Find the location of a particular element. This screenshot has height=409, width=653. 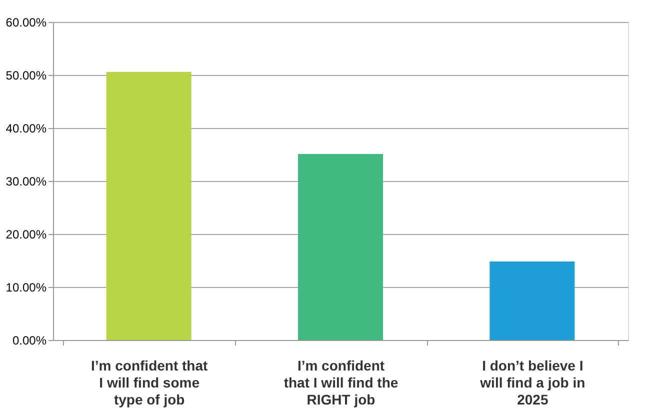

y-tick-label: 50.00% is located at coordinates (26, 75).